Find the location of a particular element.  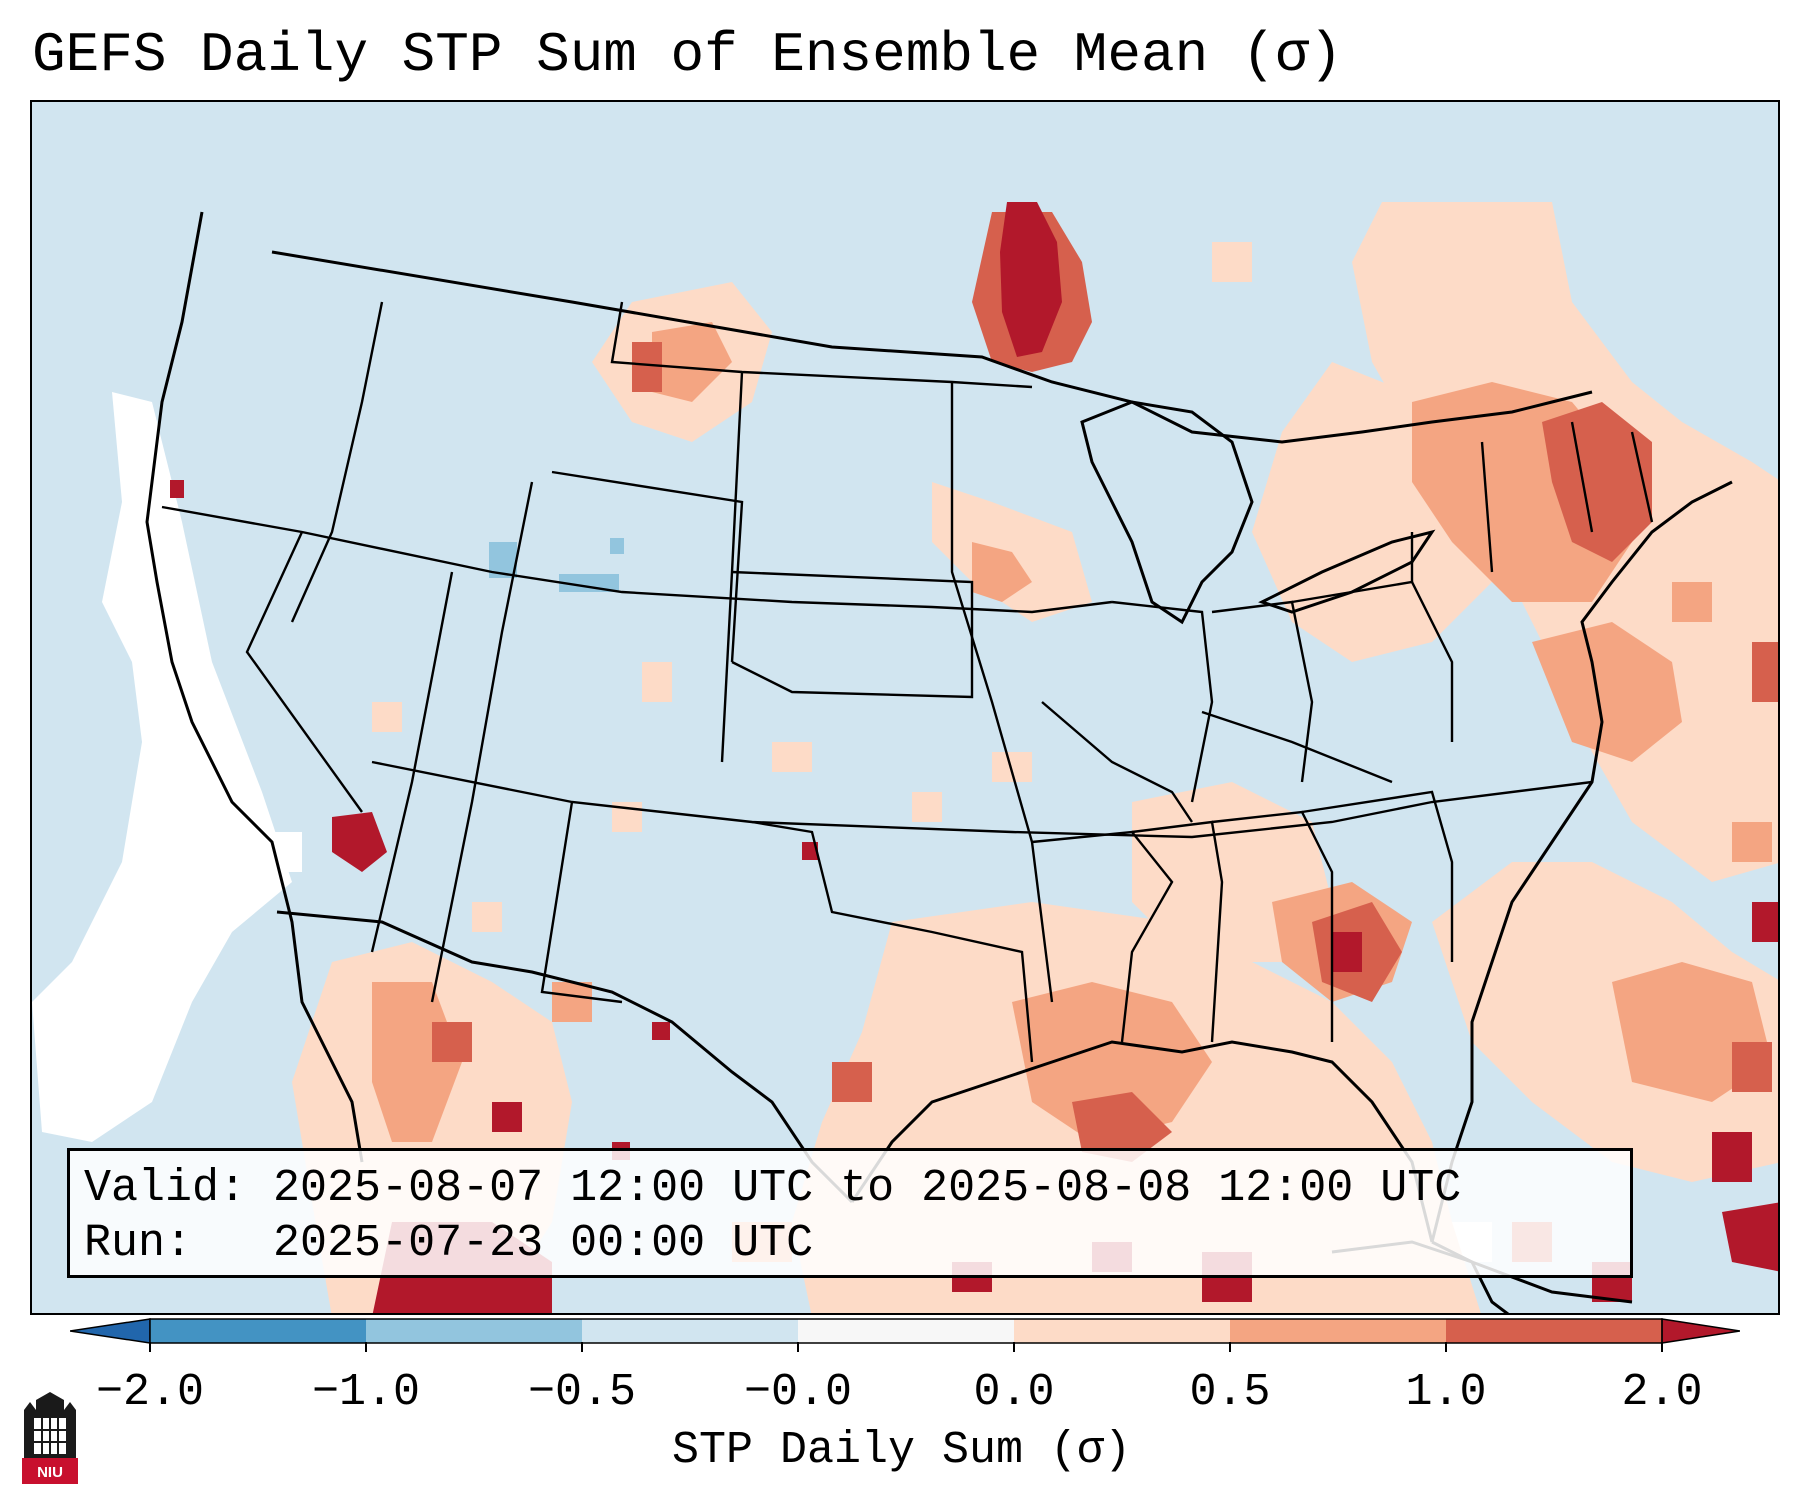

chart-title: GEFS Daily STP Sum of Ensemble Mean (σ) is located at coordinates (687, 55).